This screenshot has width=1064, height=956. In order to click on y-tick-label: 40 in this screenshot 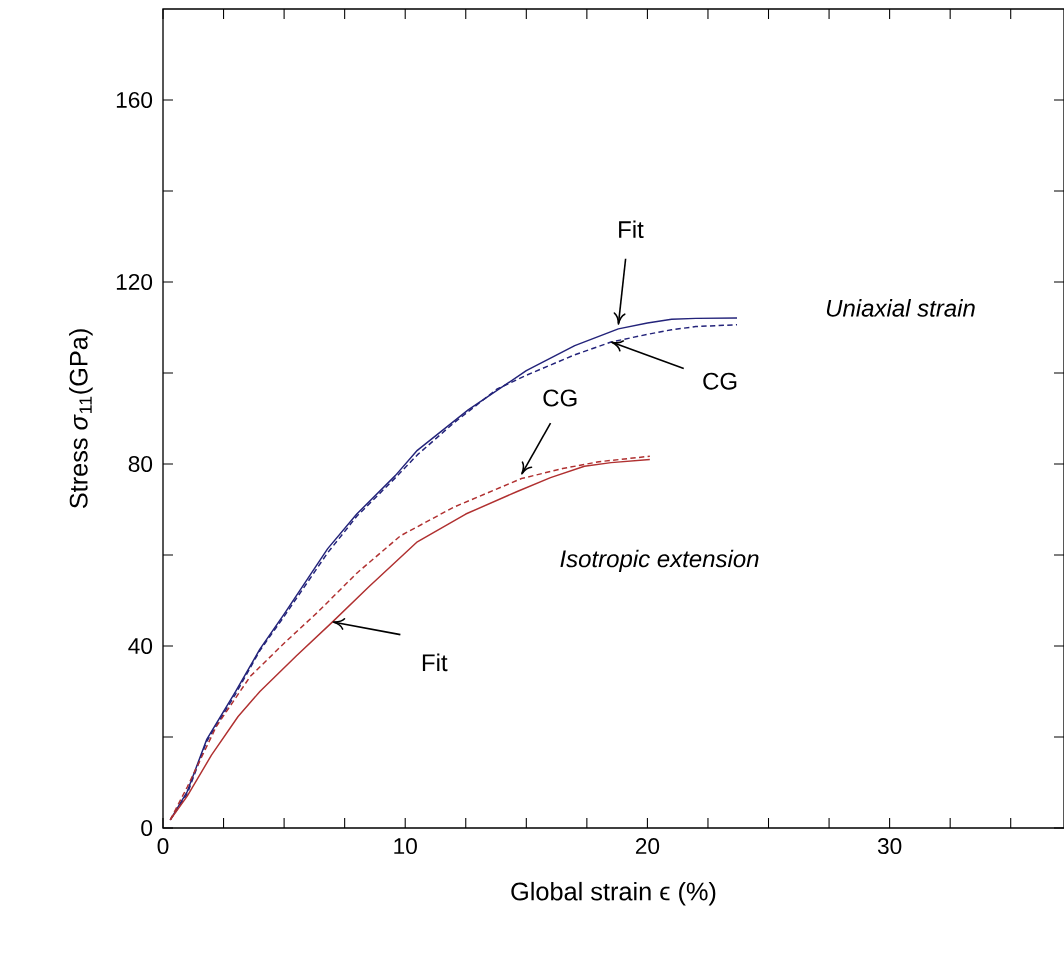, I will do `click(140, 646)`.